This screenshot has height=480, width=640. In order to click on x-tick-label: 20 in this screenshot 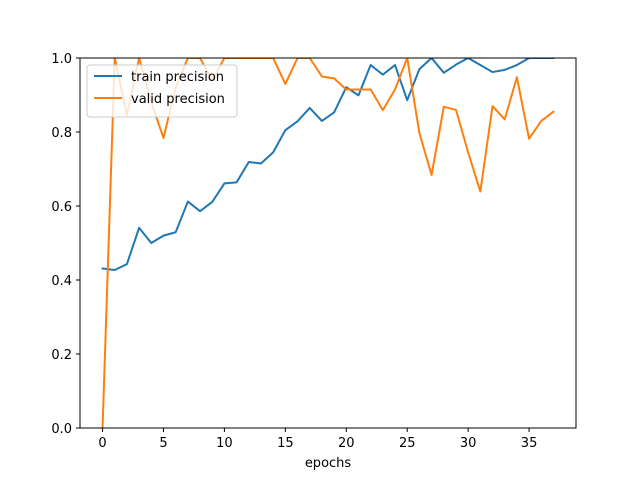, I will do `click(346, 443)`.